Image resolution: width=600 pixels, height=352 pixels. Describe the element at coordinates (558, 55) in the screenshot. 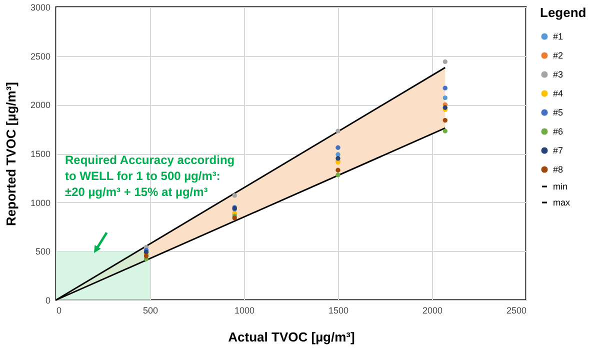

I see `legend-label: #2` at that location.